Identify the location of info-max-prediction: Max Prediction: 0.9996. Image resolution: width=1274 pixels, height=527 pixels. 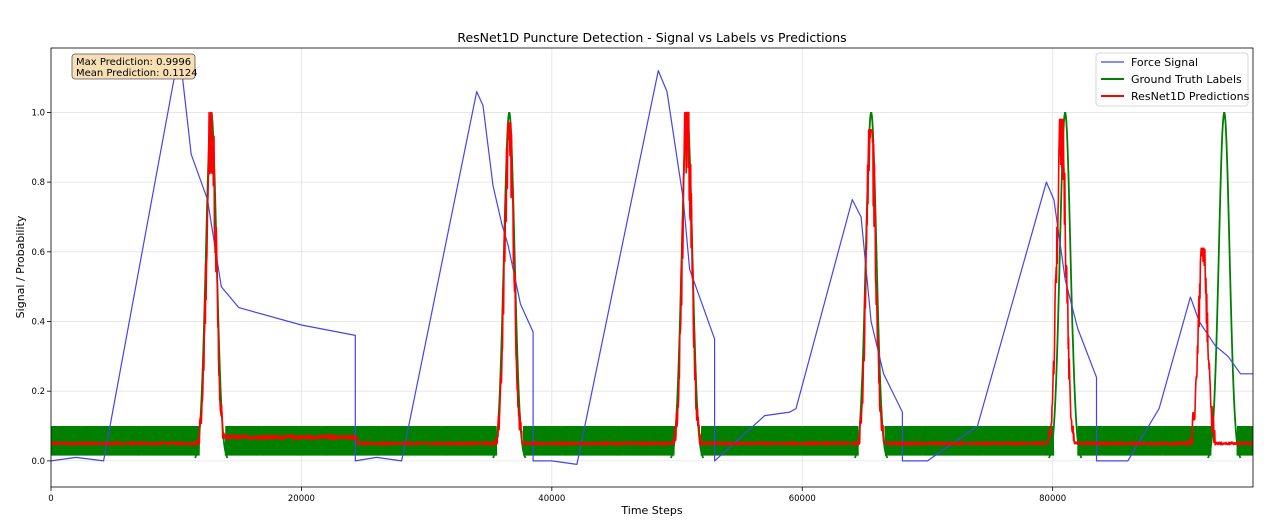
(133, 62).